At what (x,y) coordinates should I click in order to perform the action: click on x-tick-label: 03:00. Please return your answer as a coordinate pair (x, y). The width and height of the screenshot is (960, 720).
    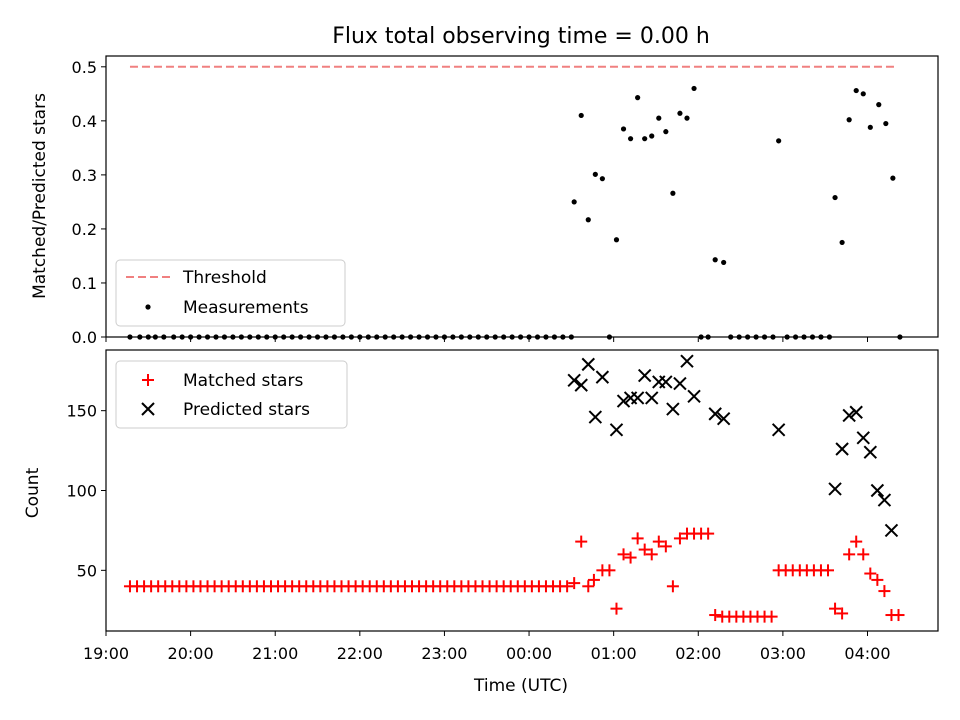
    Looking at the image, I should click on (783, 653).